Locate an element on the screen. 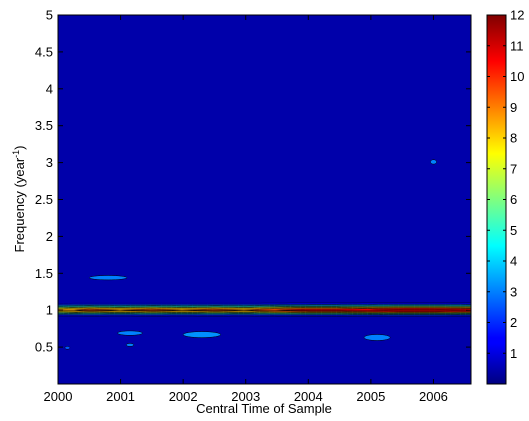 This screenshot has height=421, width=529. colorbar-tick-label: 9 is located at coordinates (513, 107).